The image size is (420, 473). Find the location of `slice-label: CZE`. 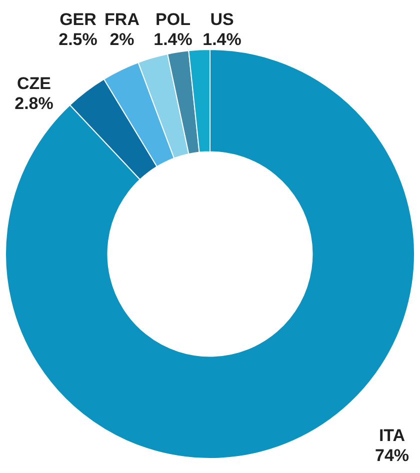

slice-label: CZE is located at coordinates (34, 84).